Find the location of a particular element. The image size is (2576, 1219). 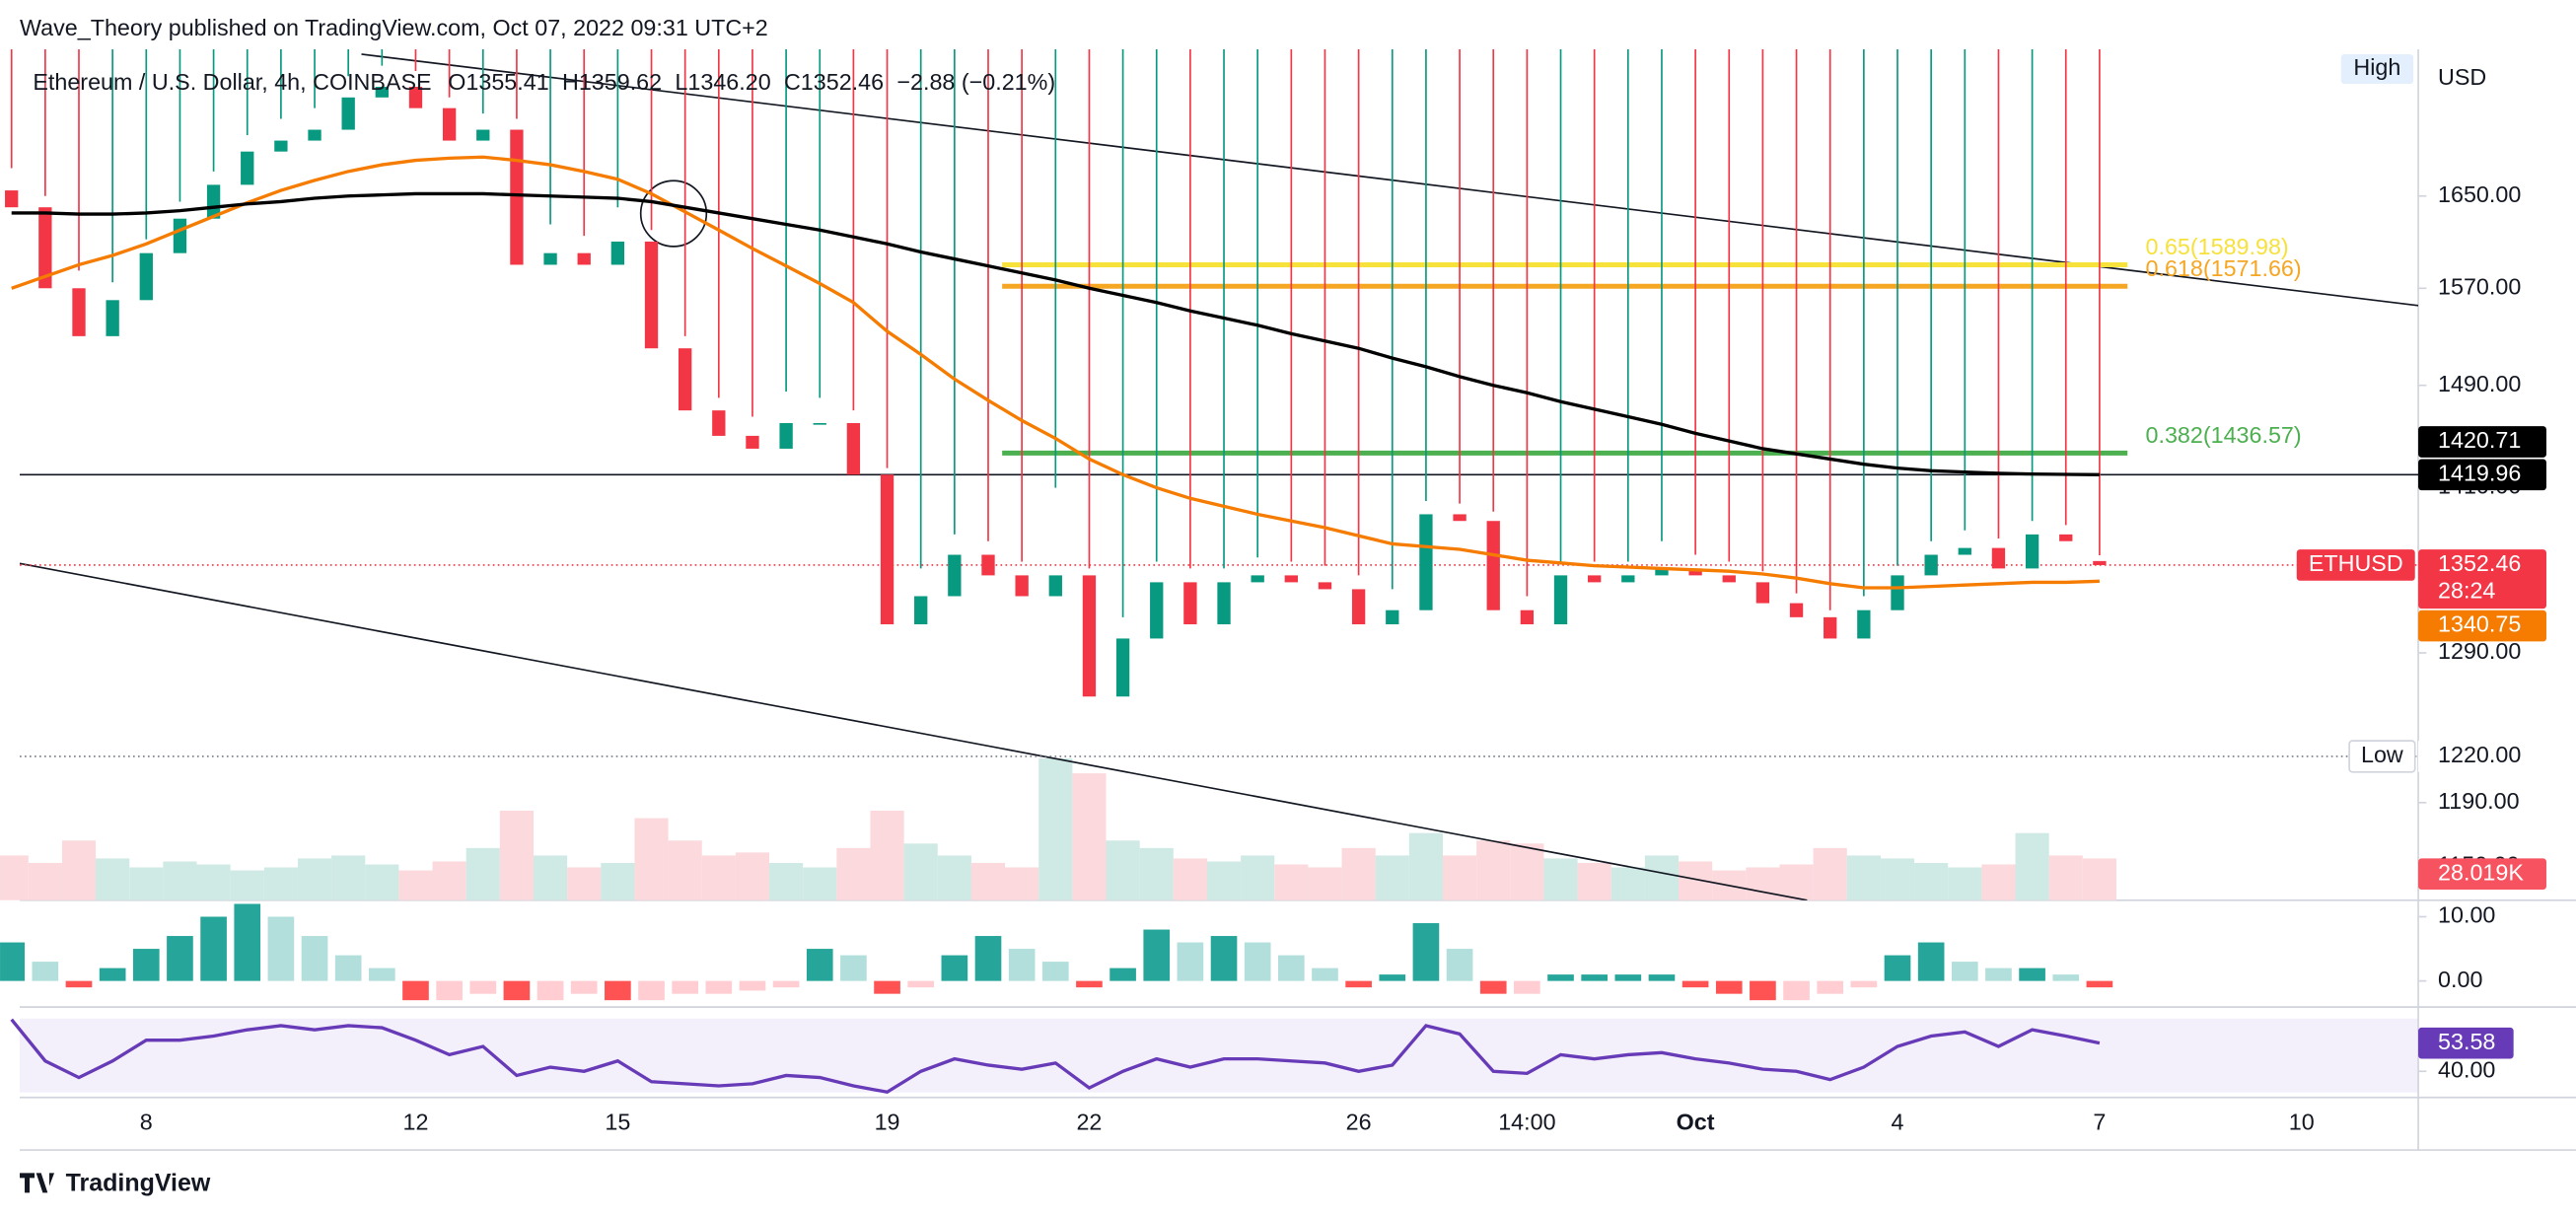

macd-tick-label: 10.00 is located at coordinates (2466, 915).